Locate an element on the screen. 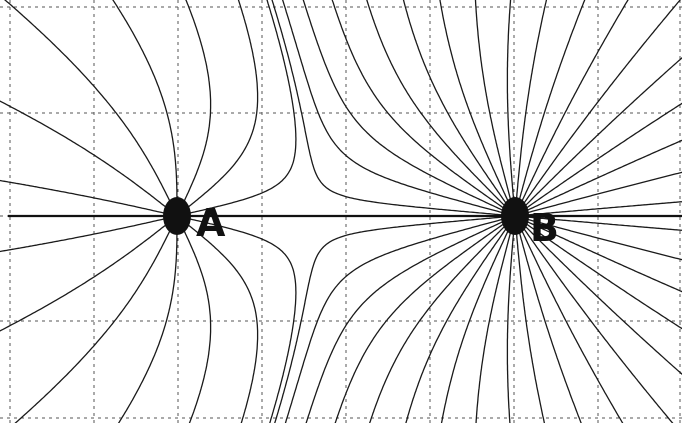  charge-b-label: B is located at coordinates (544, 228).